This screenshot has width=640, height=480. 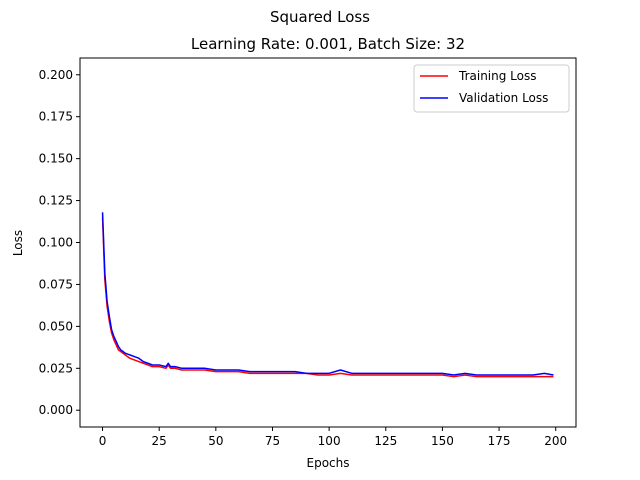 I want to click on chart-suptitle: Squared Loss, so click(x=320, y=17).